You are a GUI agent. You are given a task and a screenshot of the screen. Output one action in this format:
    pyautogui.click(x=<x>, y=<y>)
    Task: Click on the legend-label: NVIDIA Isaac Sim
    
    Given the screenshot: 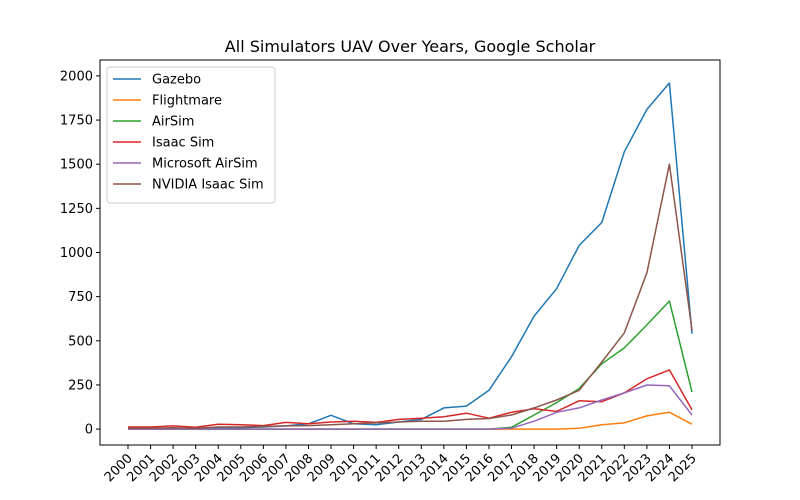 What is the action you would take?
    pyautogui.click(x=208, y=185)
    